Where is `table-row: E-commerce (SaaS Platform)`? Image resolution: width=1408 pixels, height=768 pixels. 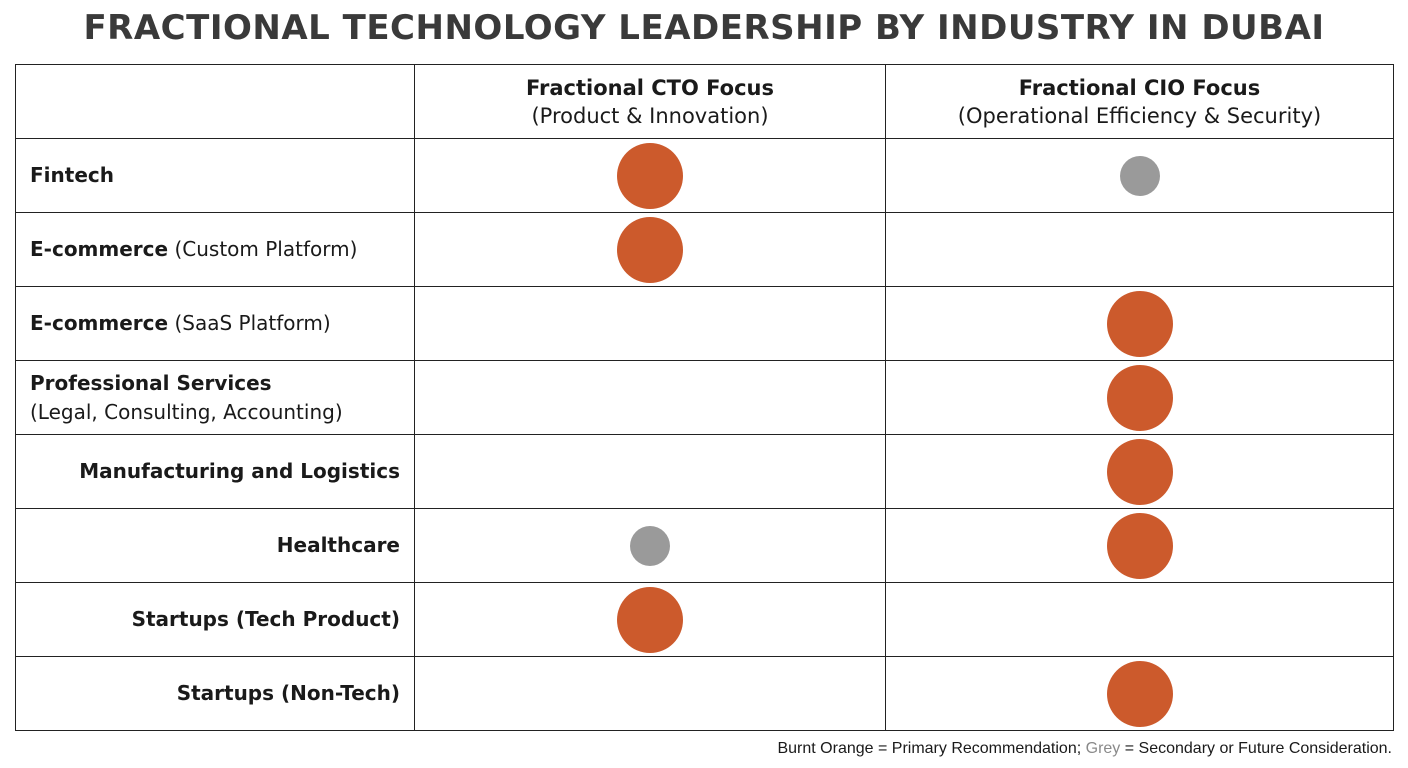
table-row: E-commerce (SaaS Platform) is located at coordinates (704, 323).